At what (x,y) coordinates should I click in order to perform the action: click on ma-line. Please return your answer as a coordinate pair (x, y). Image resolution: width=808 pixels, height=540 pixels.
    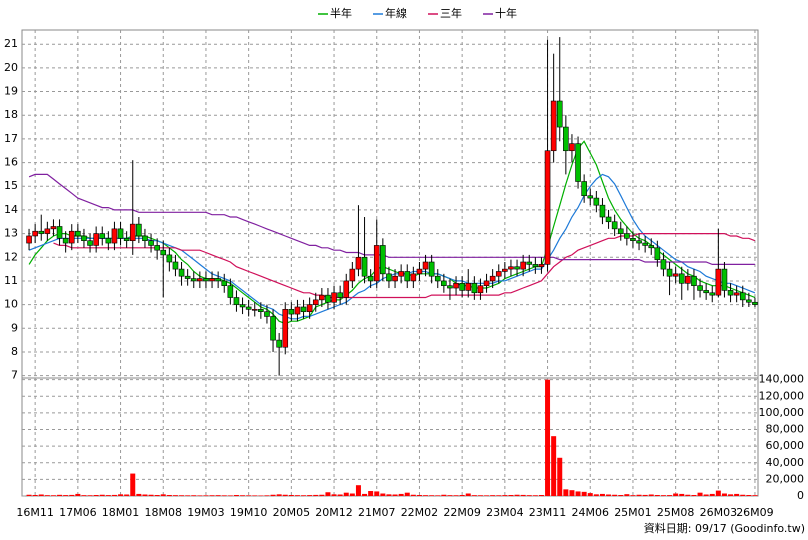
    Looking at the image, I should click on (404, 266).